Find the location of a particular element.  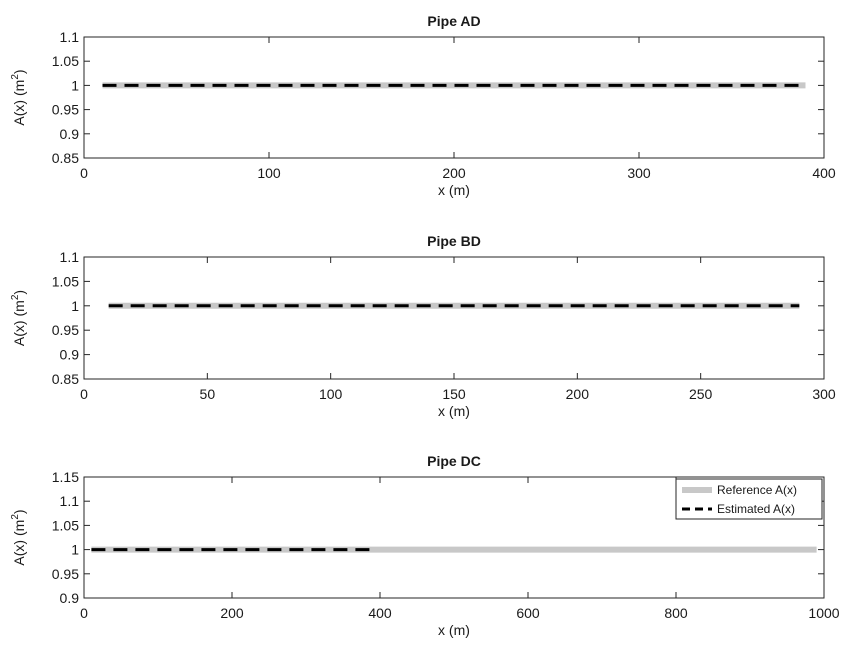

chart-title: Pipe DC is located at coordinates (454, 461).